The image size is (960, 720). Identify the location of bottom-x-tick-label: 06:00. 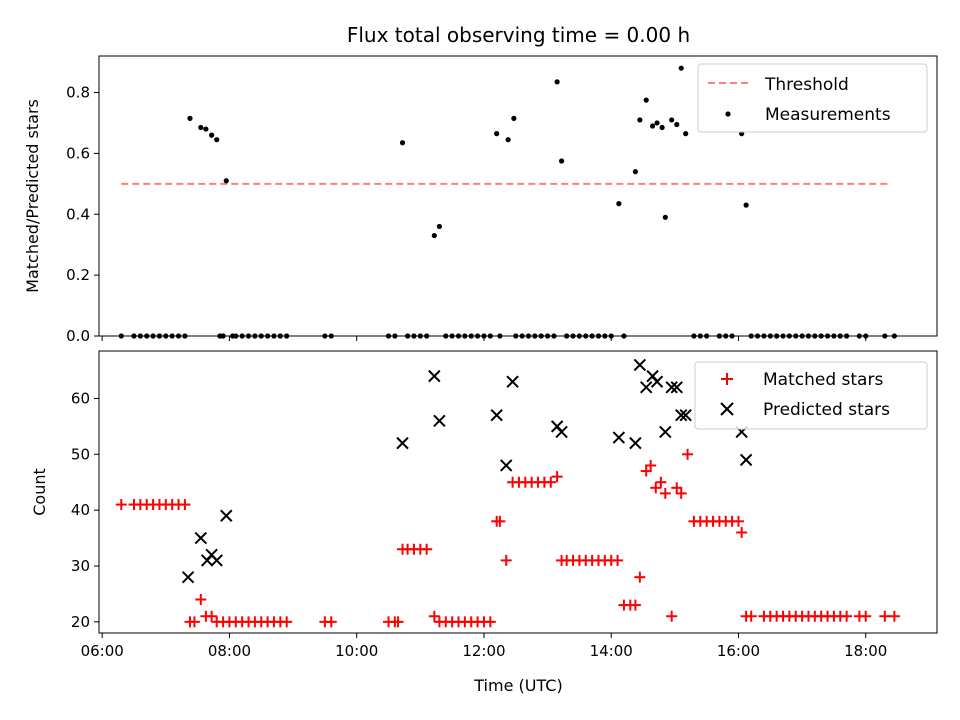
(102, 651).